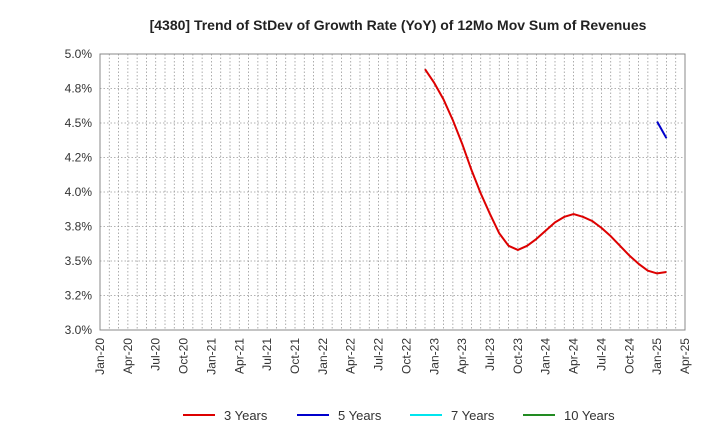  Describe the element at coordinates (360, 415) in the screenshot. I see `legend-label: 5 Years` at that location.